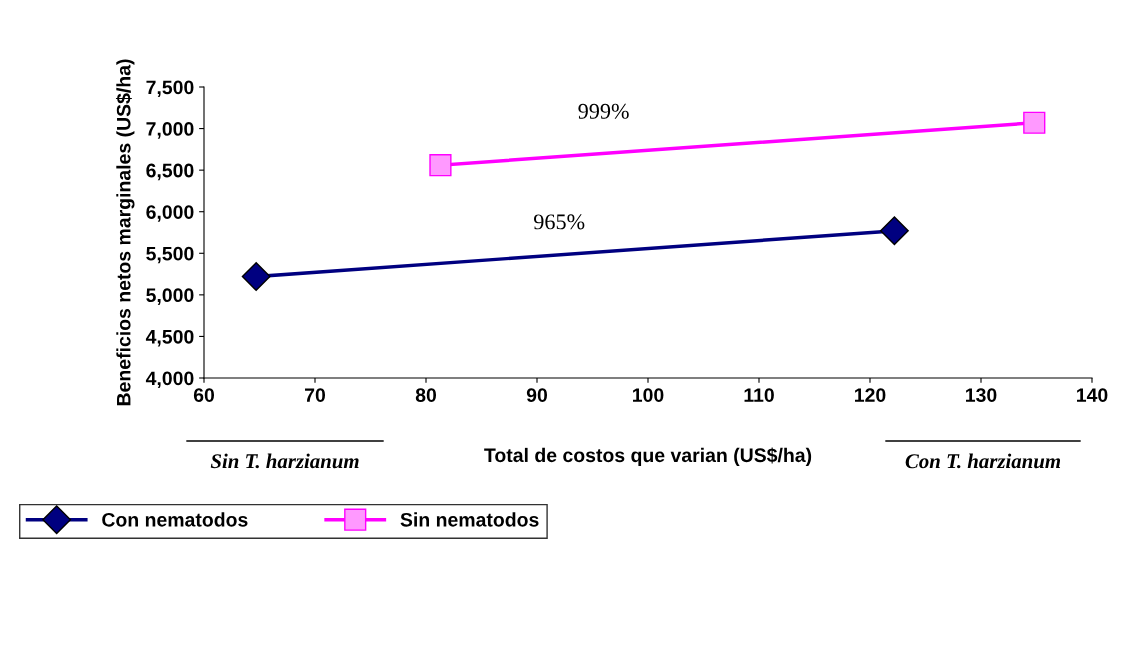  Describe the element at coordinates (170, 130) in the screenshot. I see `y-tick-label: 7,000` at that location.